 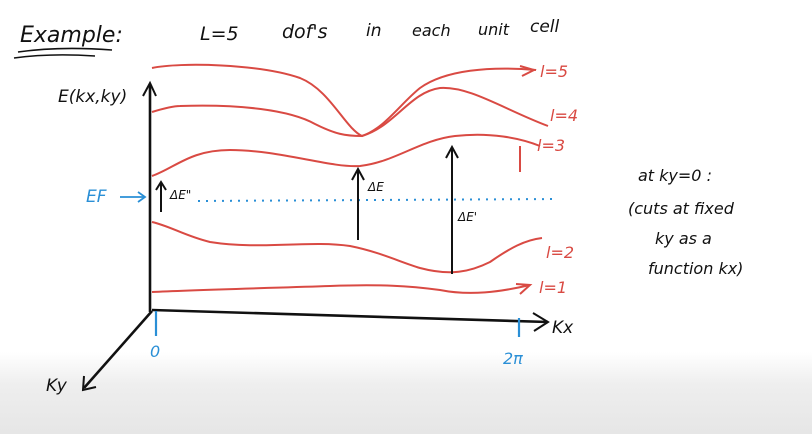 What do you see at coordinates (560, 252) in the screenshot?
I see `band-label-l2: l=2` at bounding box center [560, 252].